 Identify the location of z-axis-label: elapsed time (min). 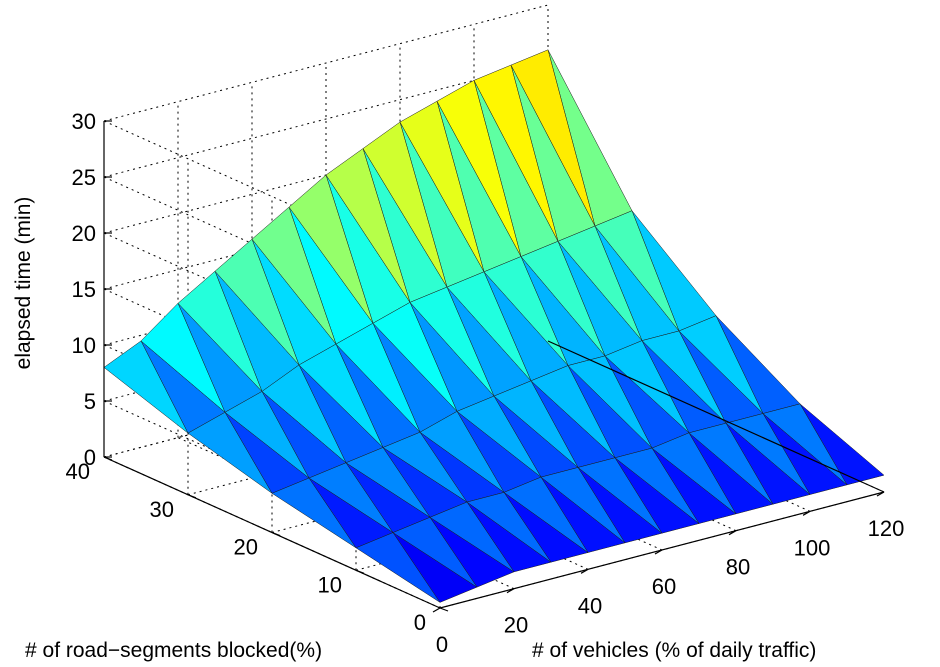
(23, 283).